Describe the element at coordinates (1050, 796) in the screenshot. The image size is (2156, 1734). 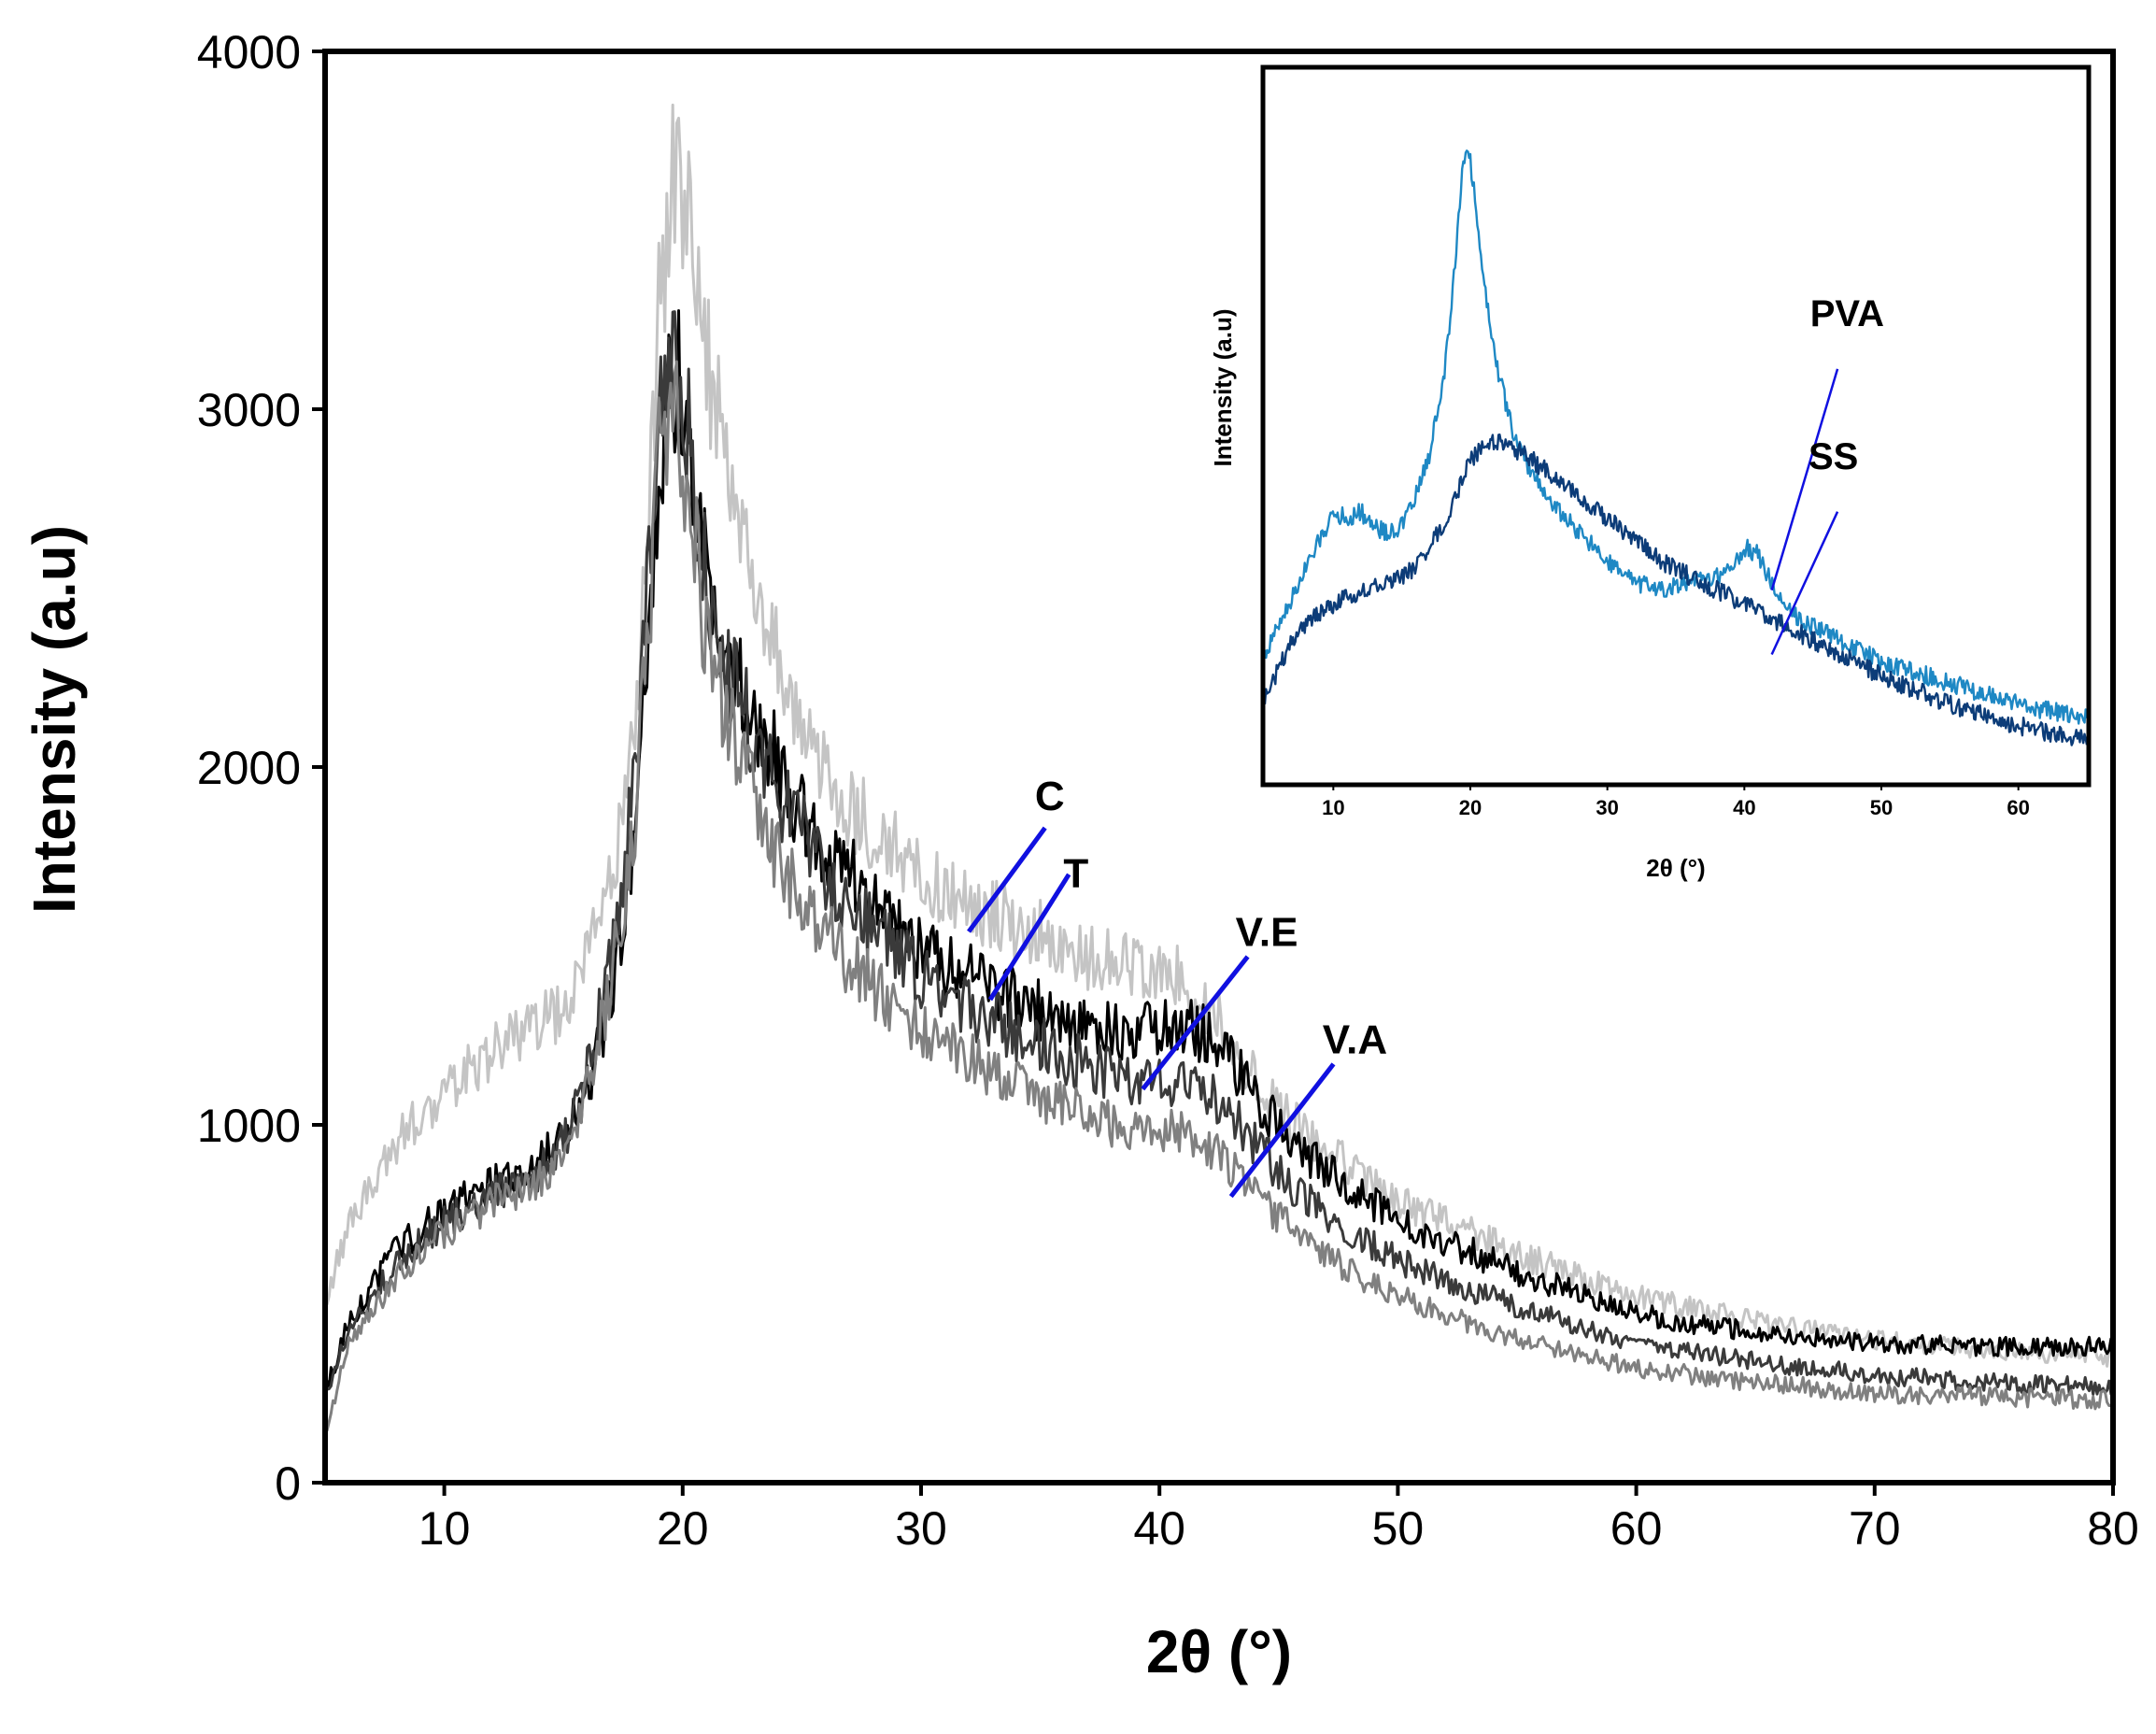
I see `curve-label-c: C` at that location.